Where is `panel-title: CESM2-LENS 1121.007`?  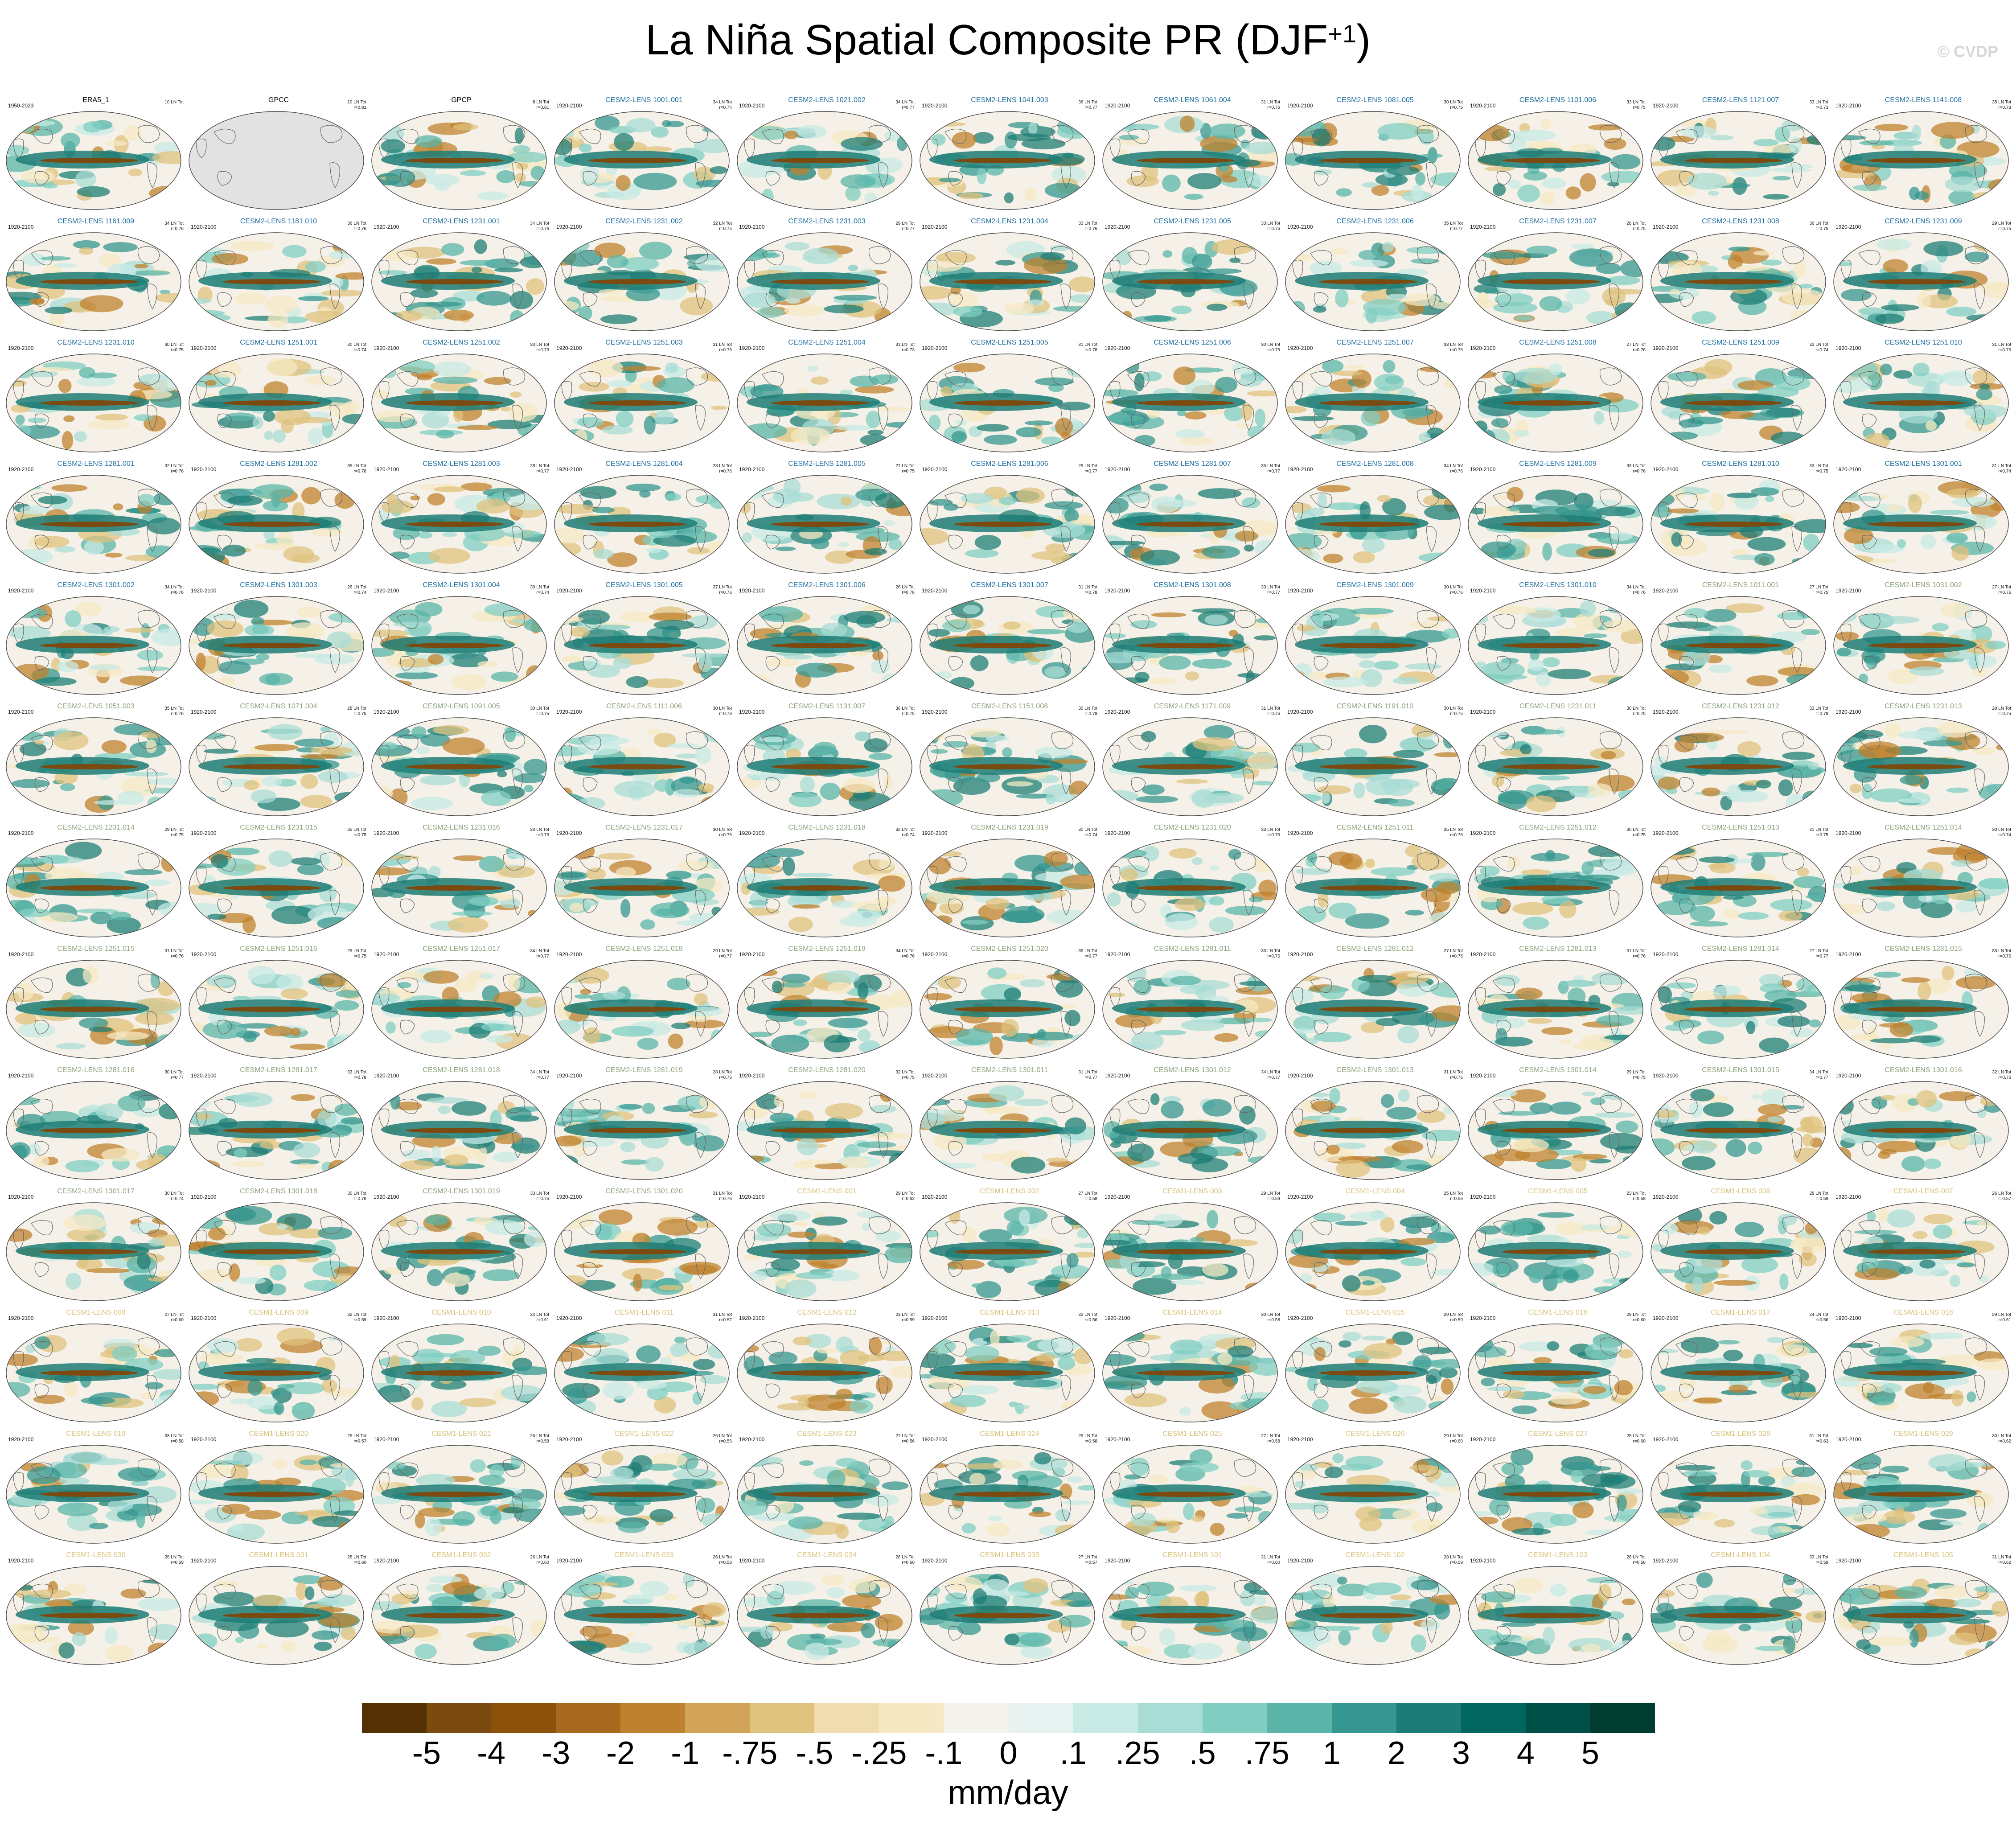 panel-title: CESM2-LENS 1121.007 is located at coordinates (1741, 100).